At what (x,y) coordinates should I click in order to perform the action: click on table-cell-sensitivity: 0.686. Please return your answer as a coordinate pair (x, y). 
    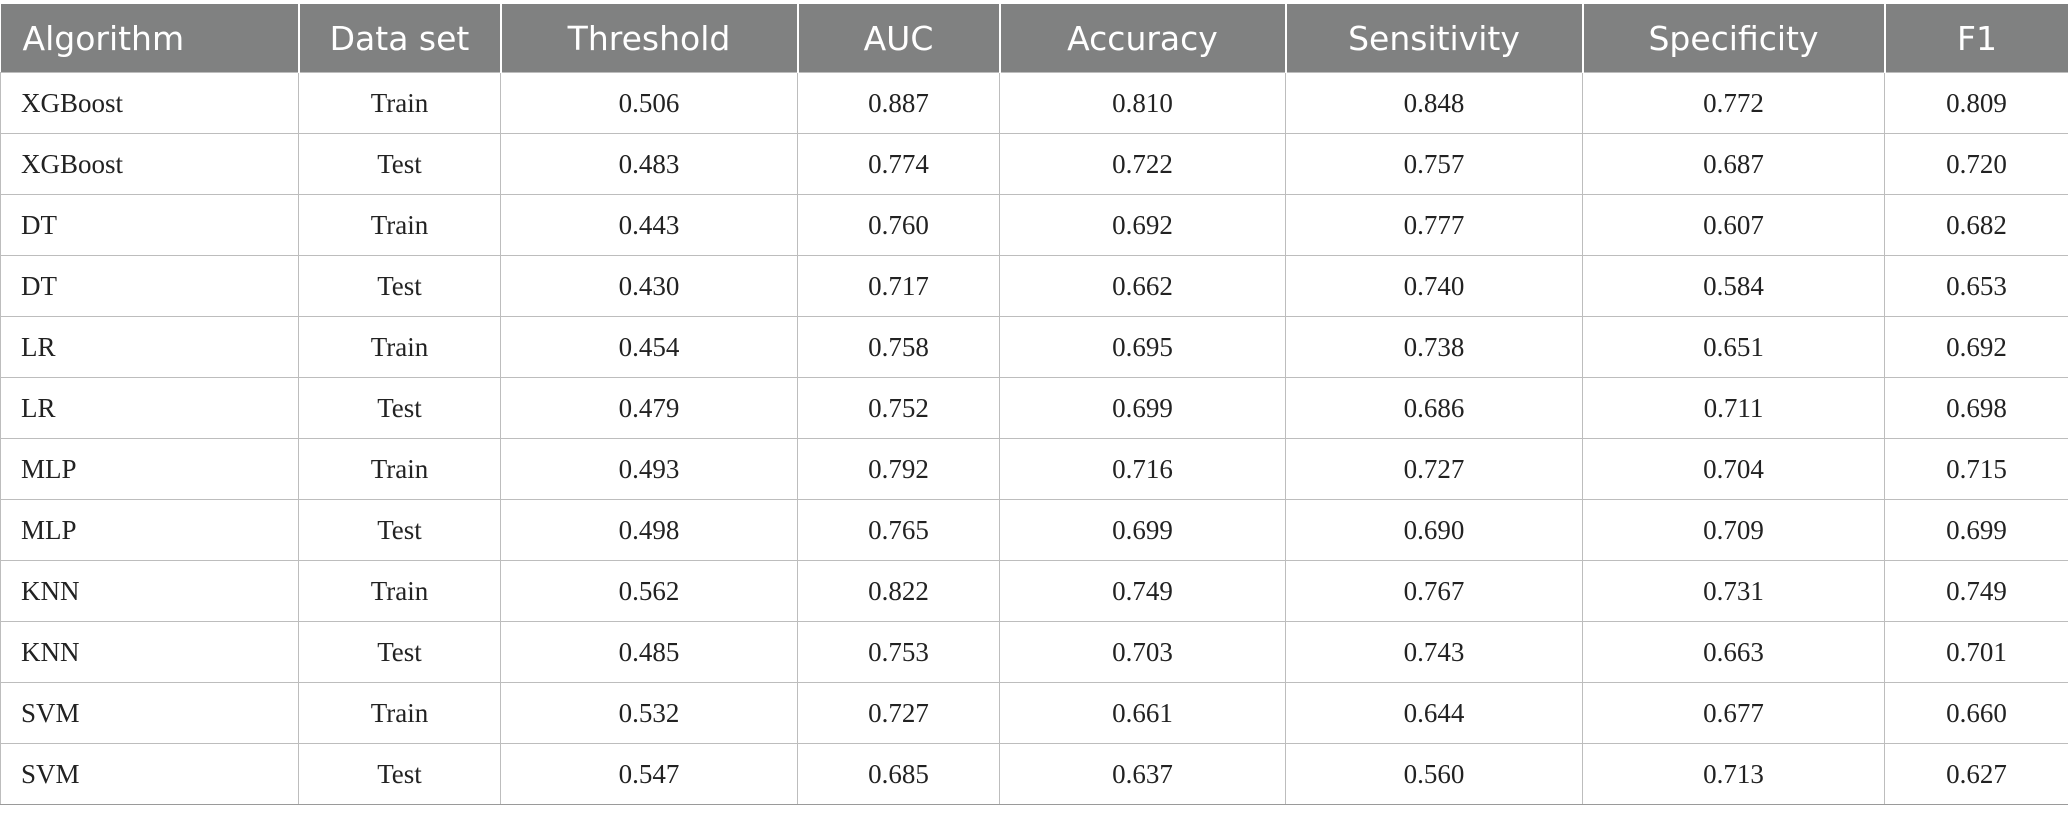
    Looking at the image, I should click on (1434, 408).